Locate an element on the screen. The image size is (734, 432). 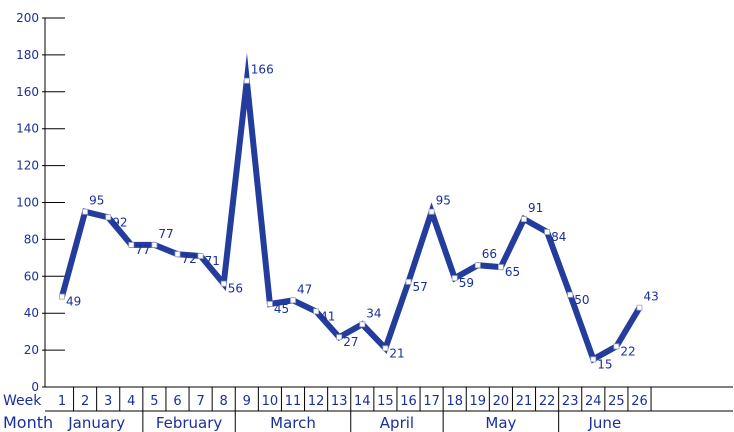
y-tick-label: 120 is located at coordinates (27, 166).